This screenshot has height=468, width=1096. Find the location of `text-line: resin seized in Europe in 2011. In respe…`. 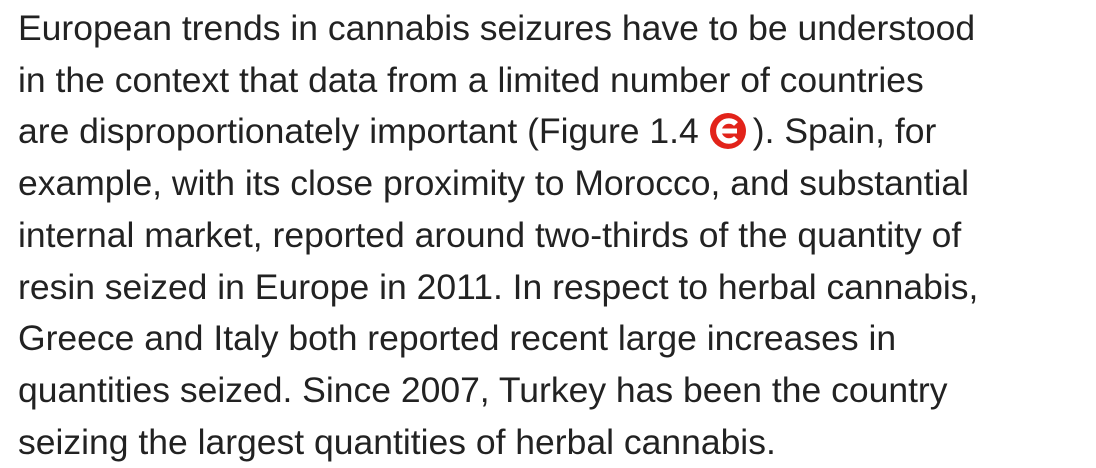

text-line: resin seized in Europe in 2011. In respe… is located at coordinates (498, 286).